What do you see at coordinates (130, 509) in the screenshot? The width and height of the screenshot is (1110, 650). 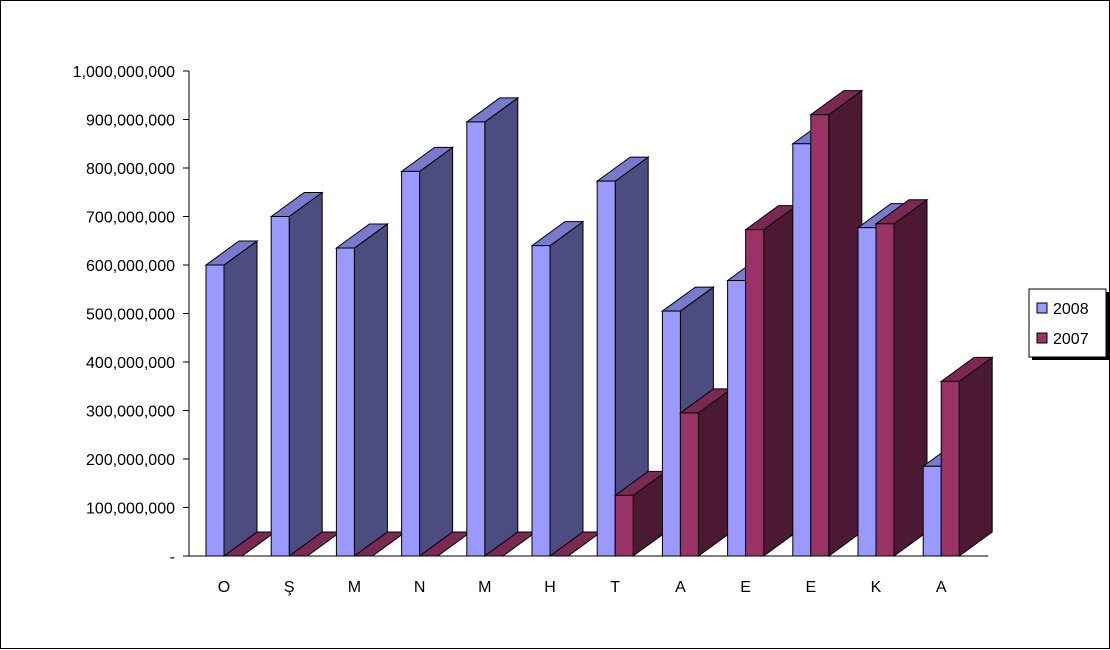 I see `y-tick-label: 100,000,000` at bounding box center [130, 509].